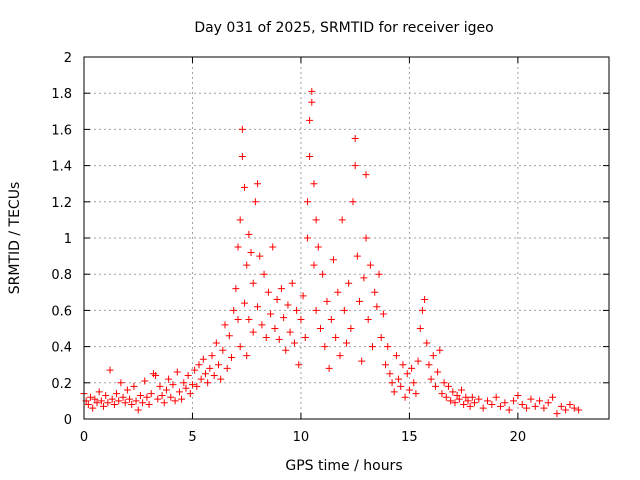 The image size is (640, 480). What do you see at coordinates (301, 437) in the screenshot?
I see `x-tick-label: 10` at bounding box center [301, 437].